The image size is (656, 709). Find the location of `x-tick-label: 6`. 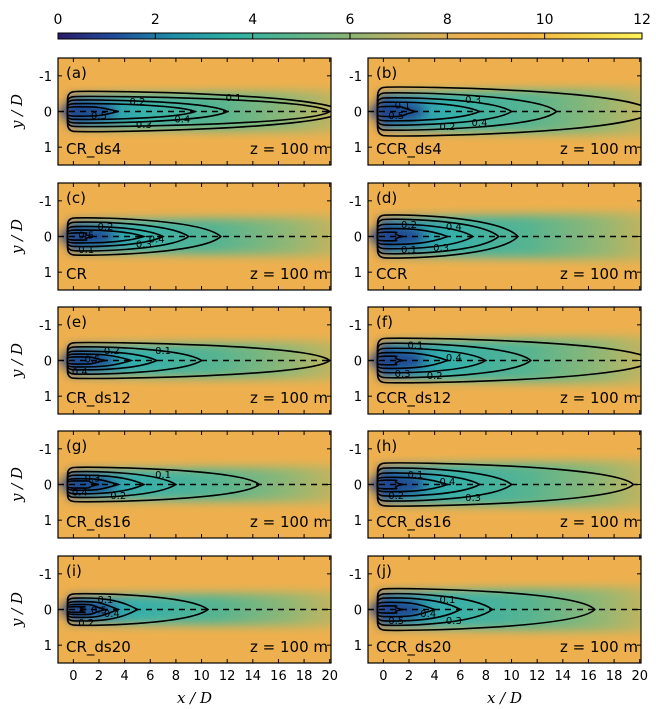

x-tick-label: 6 is located at coordinates (150, 676).